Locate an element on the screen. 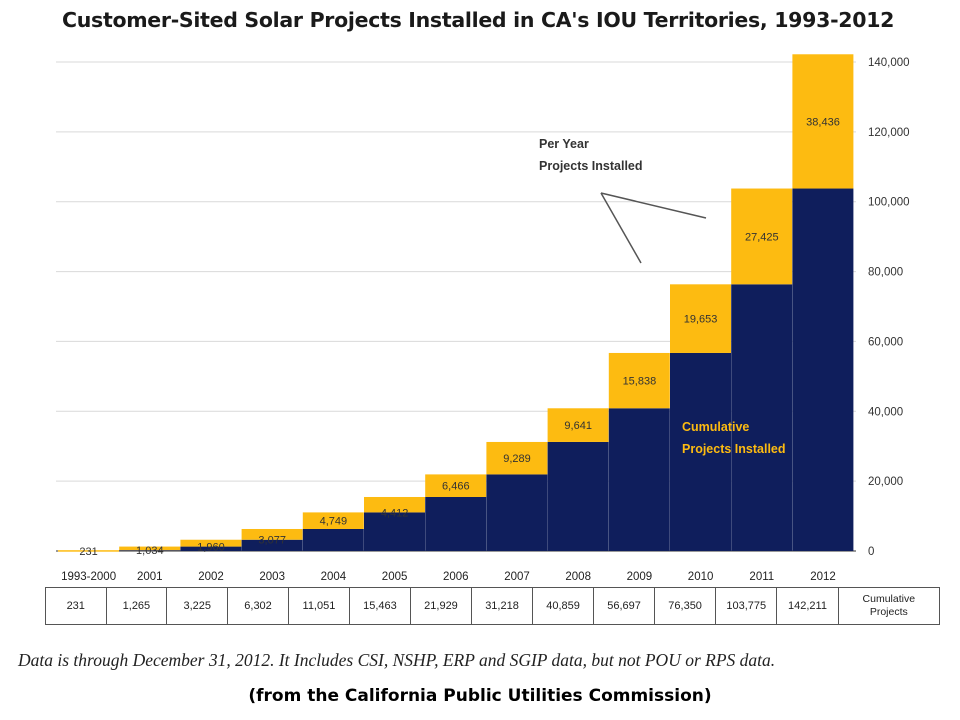 The height and width of the screenshot is (720, 960). per-year-value-label: 231 is located at coordinates (88, 552).